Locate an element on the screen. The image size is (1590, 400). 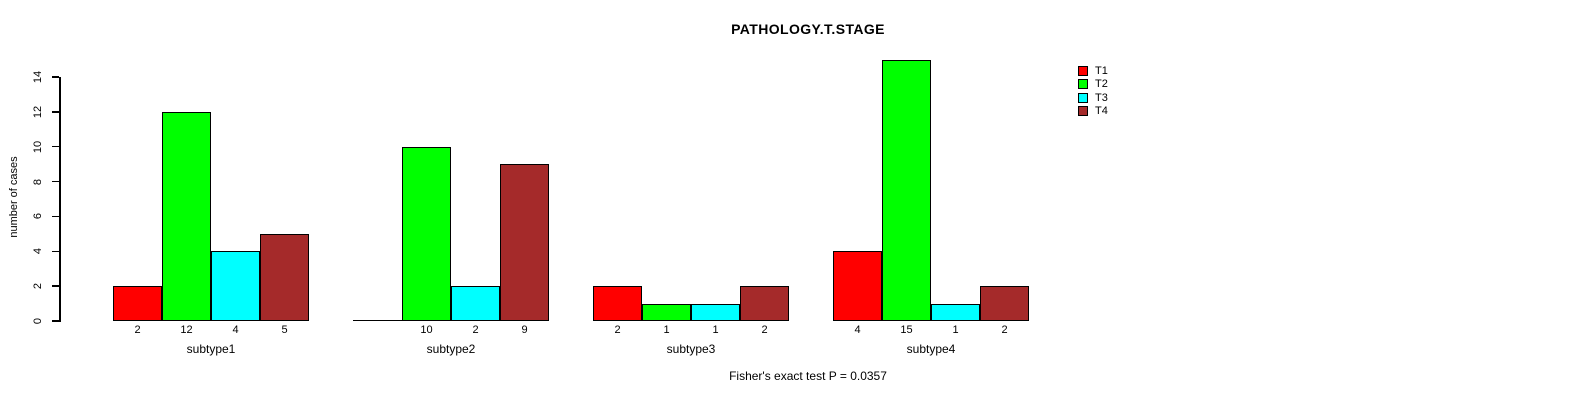
y-axis-line is located at coordinates (60, 199).